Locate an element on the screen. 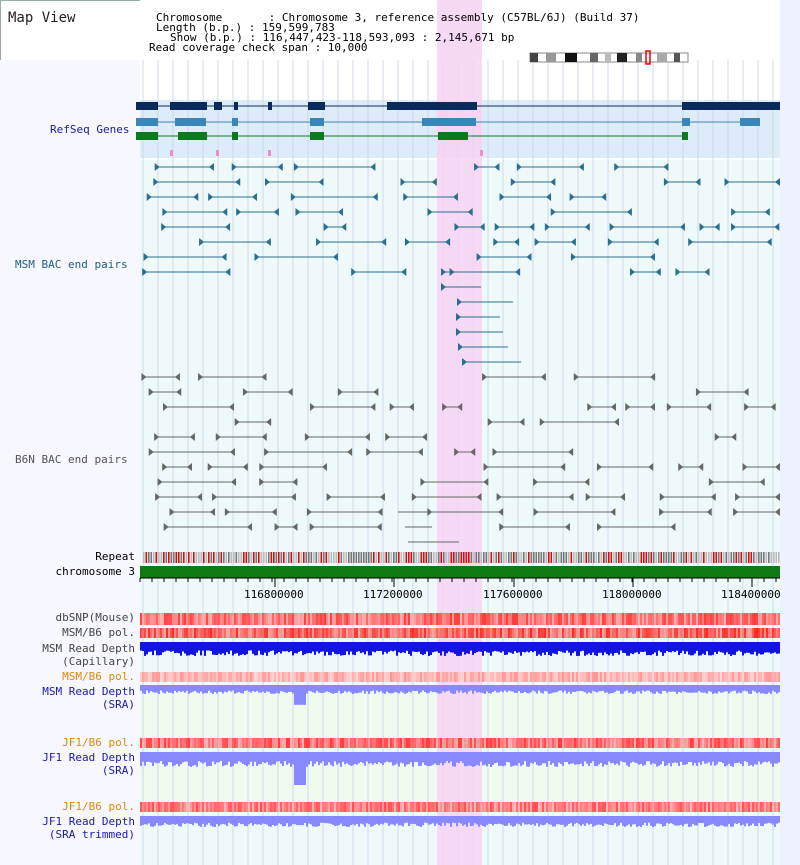 Image resolution: width=800 pixels, height=865 pixels. msm-bac-label: MSM BAC end pairs is located at coordinates (71, 264).